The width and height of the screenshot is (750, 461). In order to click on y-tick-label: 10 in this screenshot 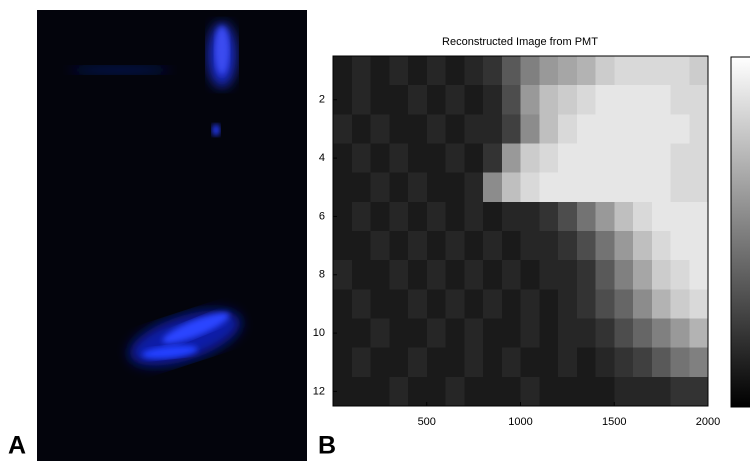, I will do `click(319, 333)`.